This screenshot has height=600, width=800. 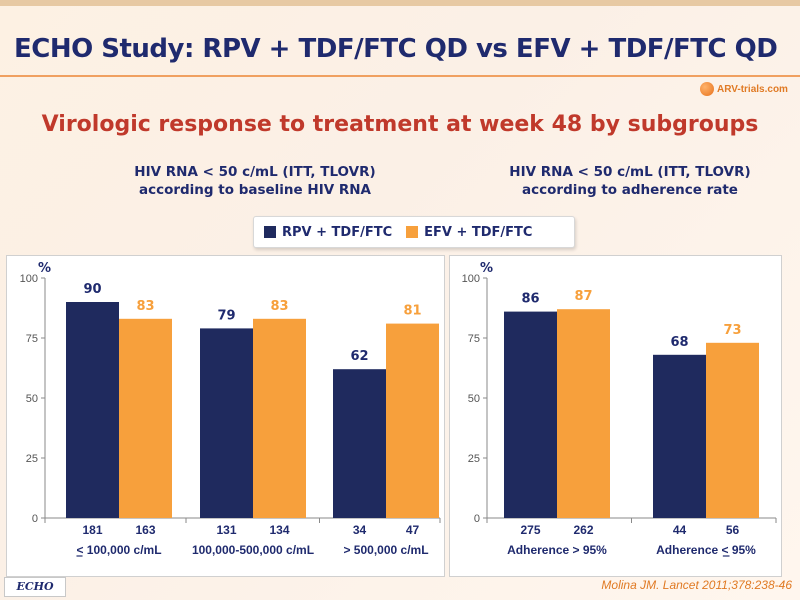 What do you see at coordinates (680, 530) in the screenshot?
I see `n-label: 44` at bounding box center [680, 530].